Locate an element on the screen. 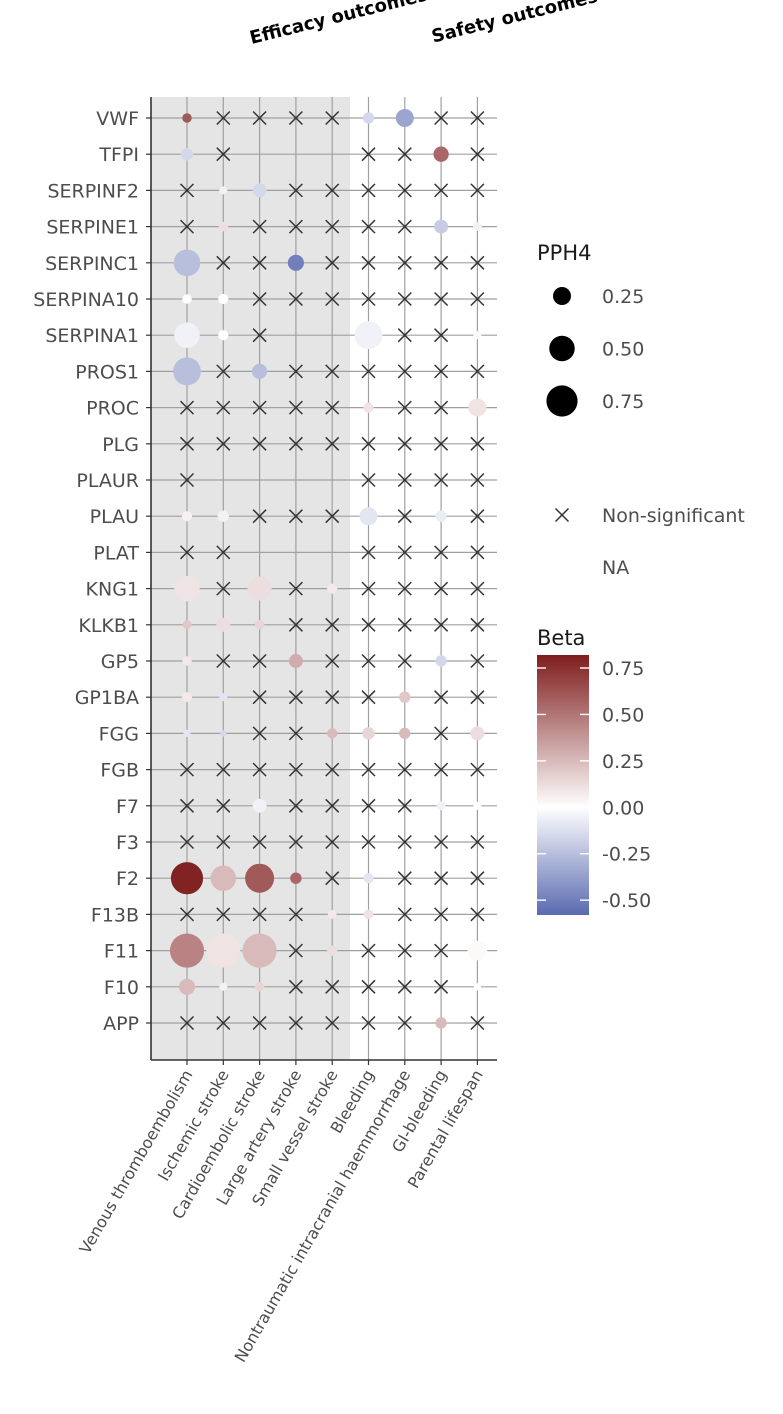 Image resolution: width=783 pixels, height=1414 pixels. shape-legend-key-non-significant is located at coordinates (562, 515).